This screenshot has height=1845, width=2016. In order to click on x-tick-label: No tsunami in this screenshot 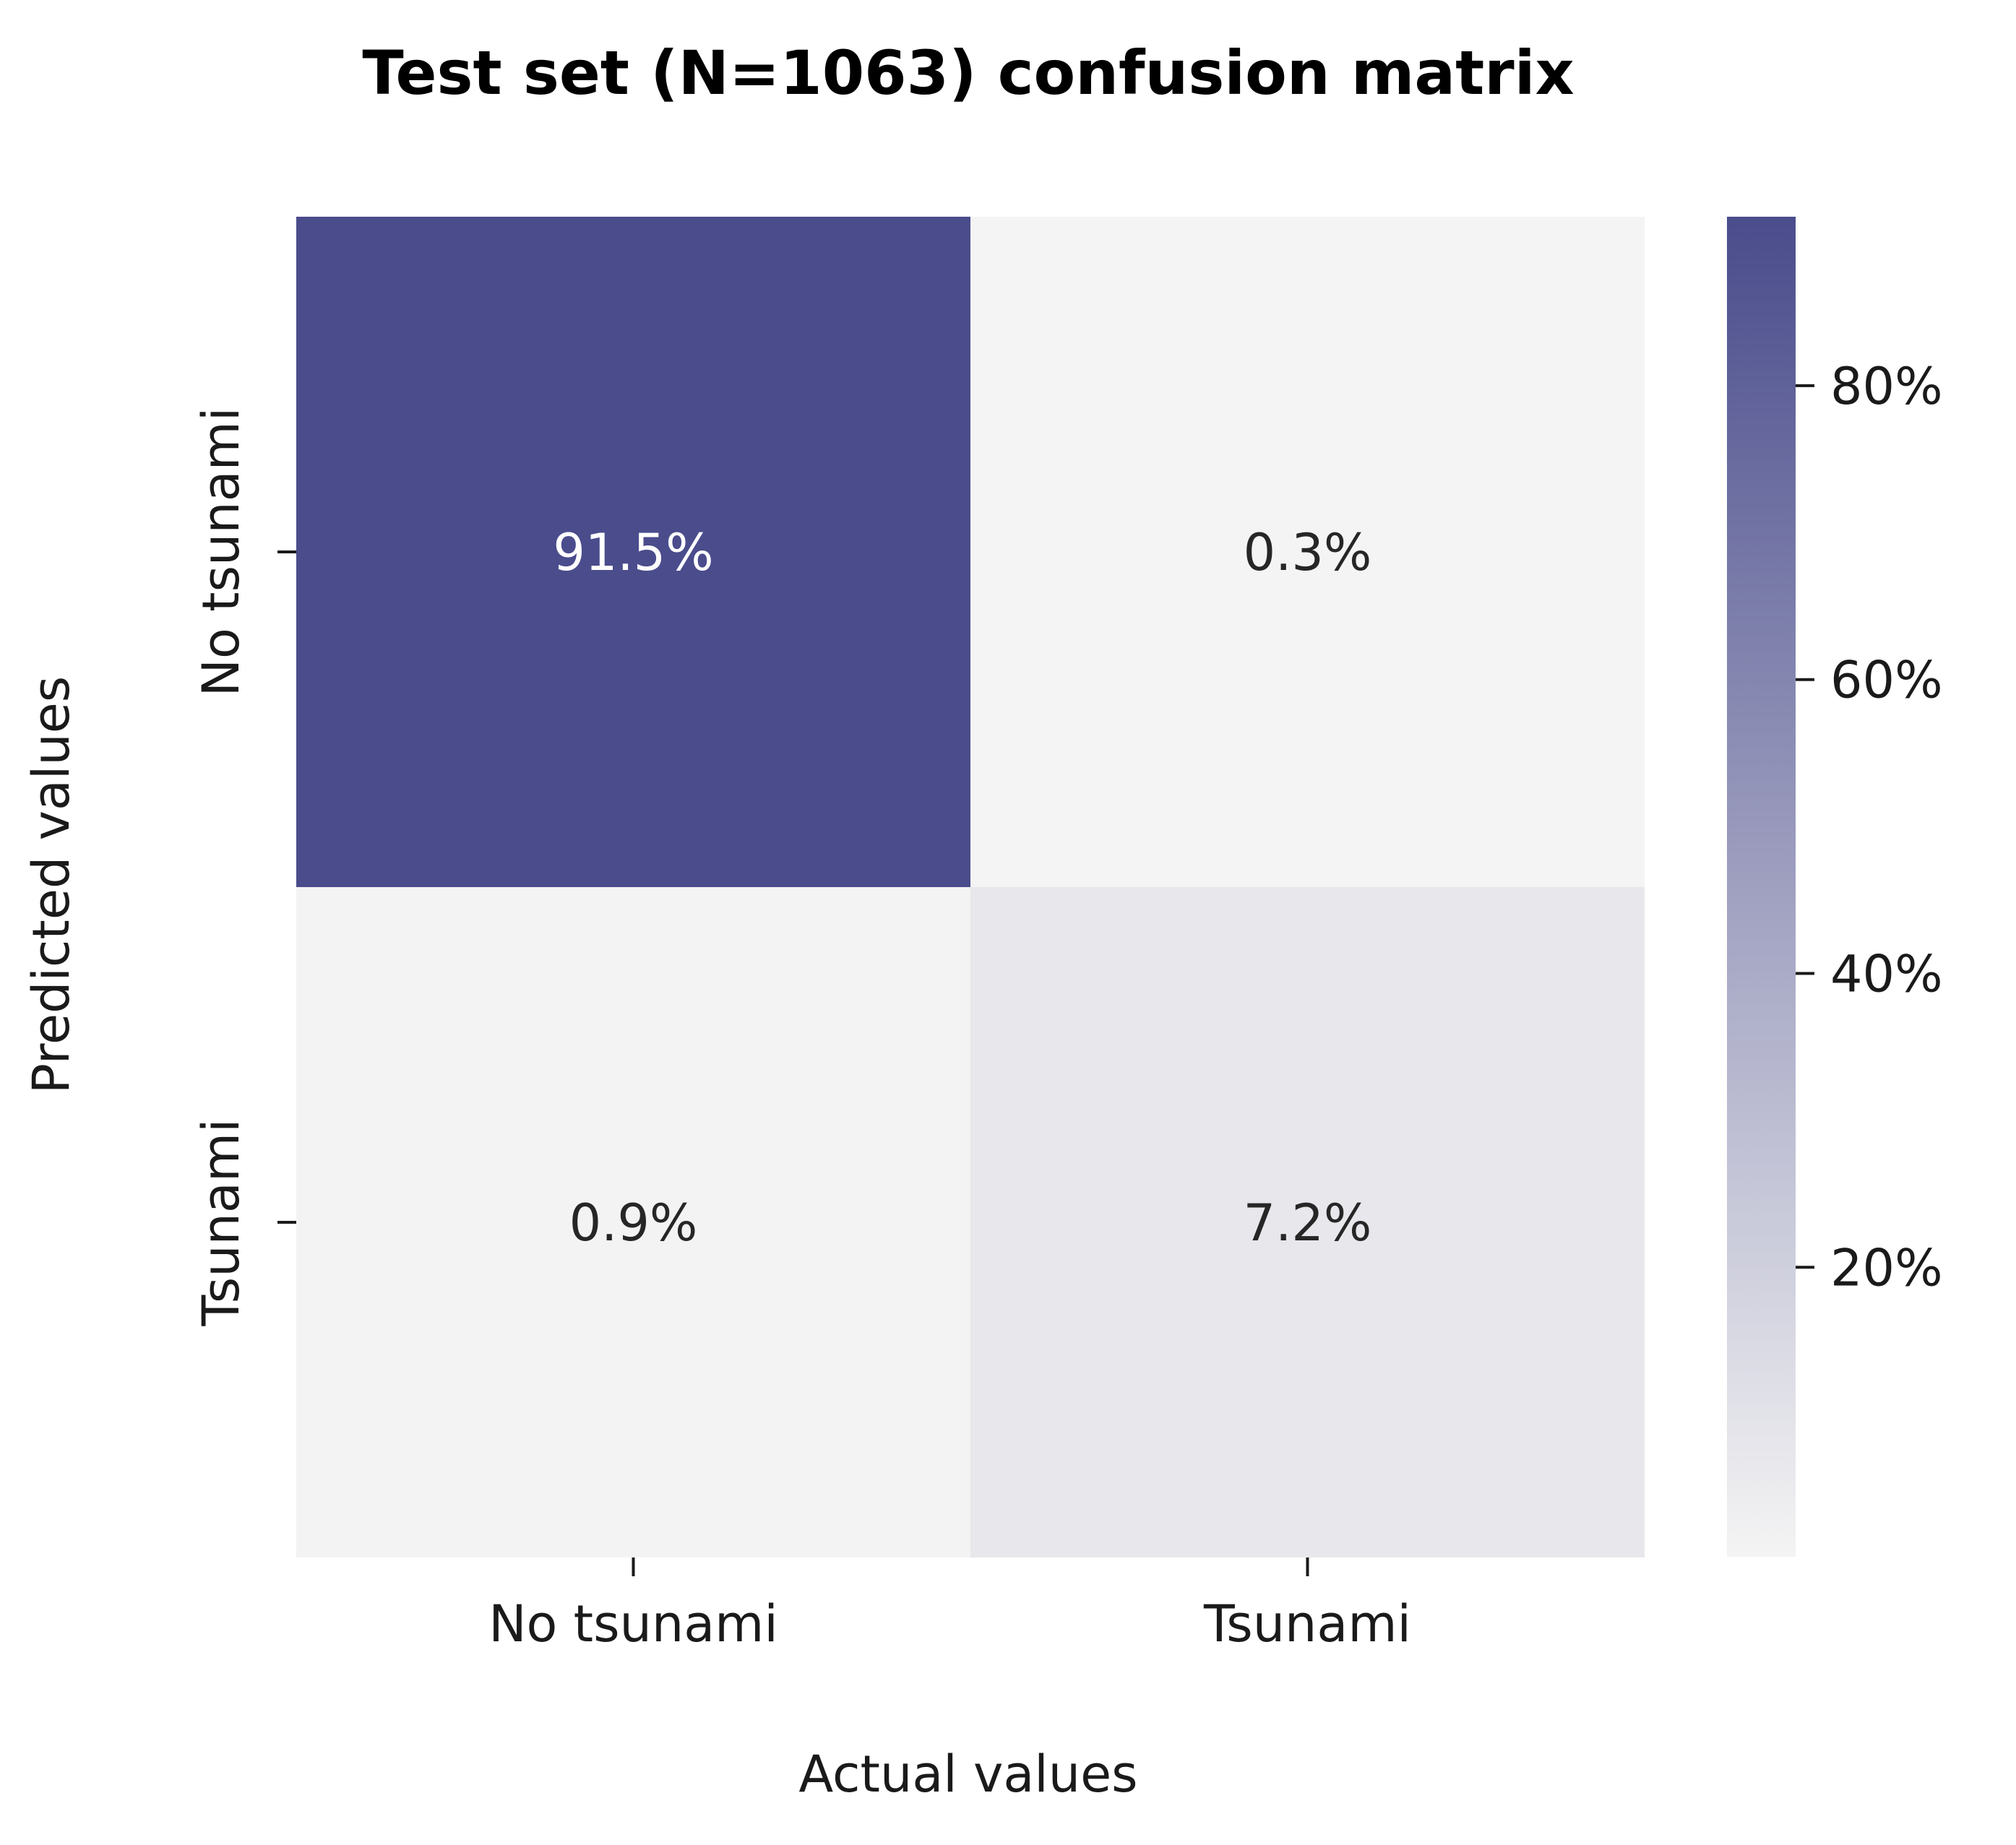, I will do `click(633, 1624)`.